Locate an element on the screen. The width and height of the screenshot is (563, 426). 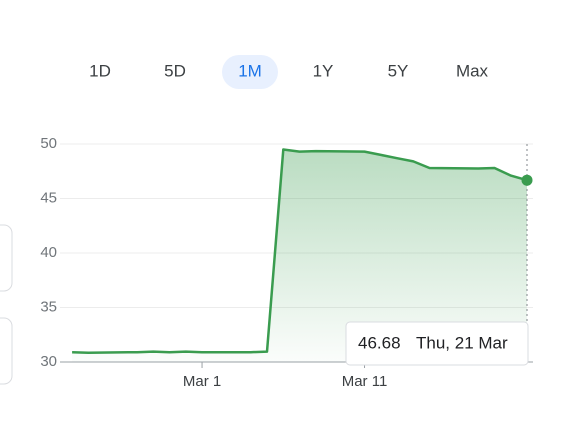
tooltip-value: 46.68 is located at coordinates (379, 342).